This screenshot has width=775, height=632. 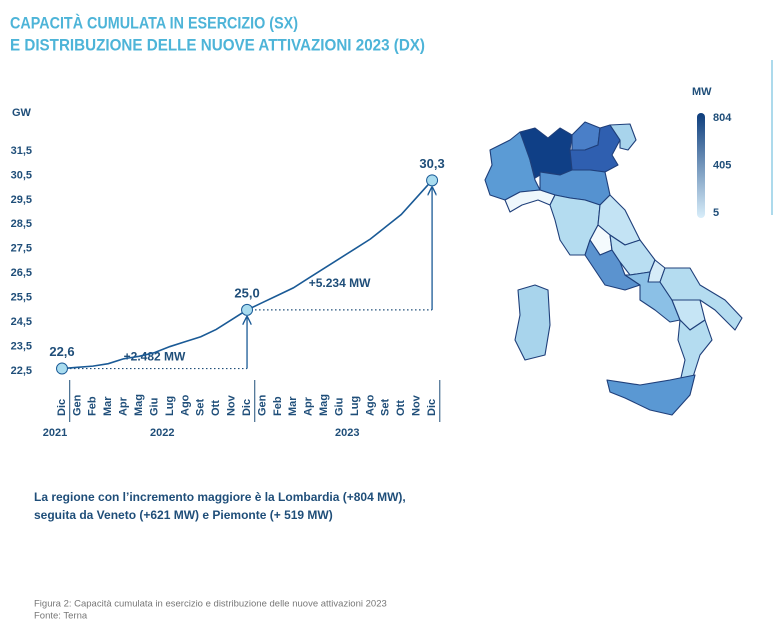 What do you see at coordinates (55, 433) in the screenshot?
I see `year-label: 2021` at bounding box center [55, 433].